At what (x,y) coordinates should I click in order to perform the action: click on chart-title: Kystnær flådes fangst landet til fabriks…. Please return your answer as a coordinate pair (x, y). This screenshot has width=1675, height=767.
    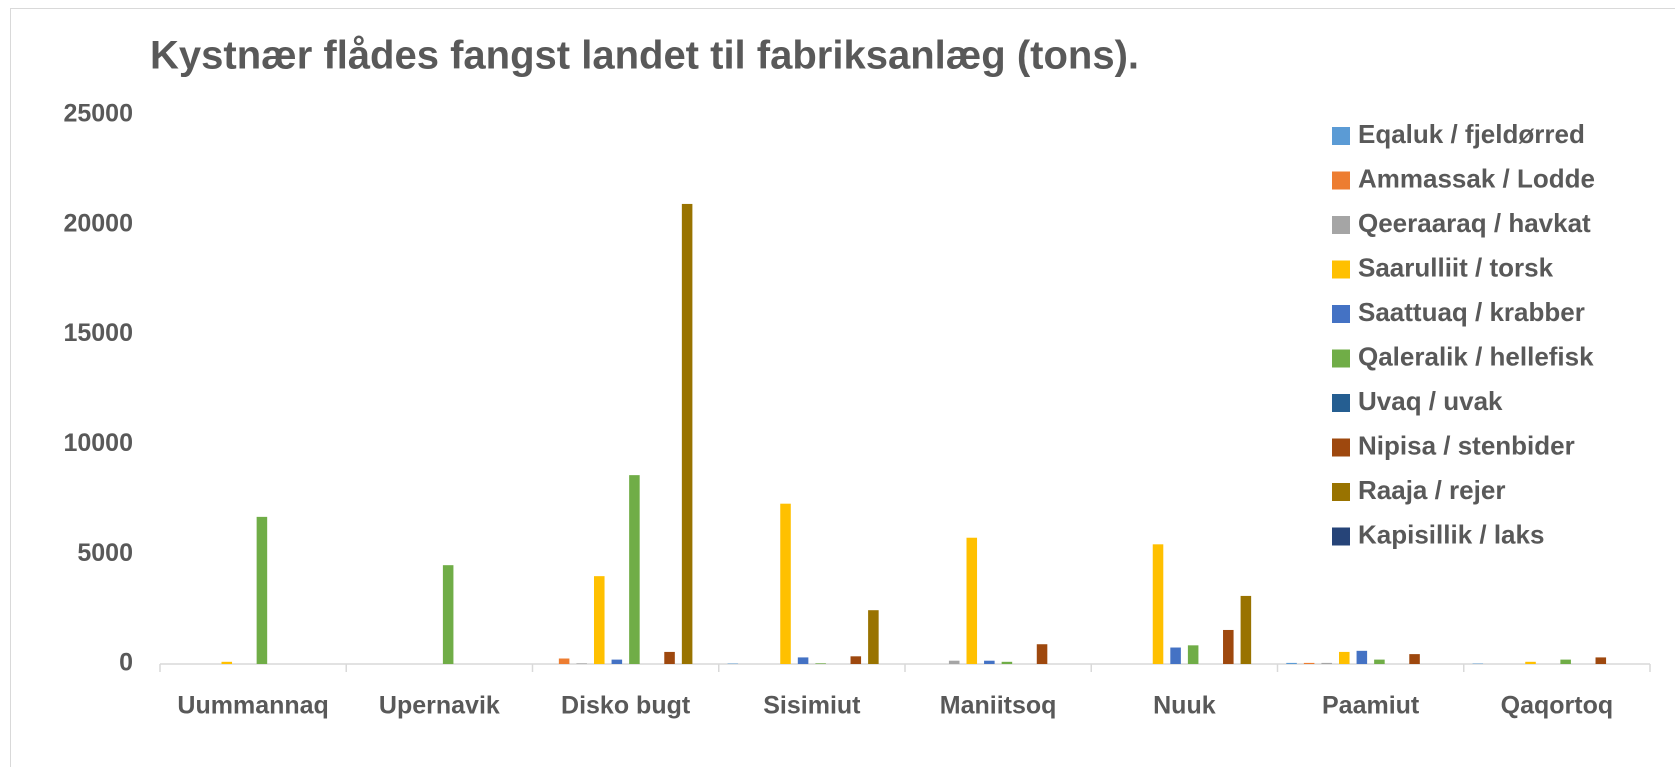
    Looking at the image, I should click on (644, 56).